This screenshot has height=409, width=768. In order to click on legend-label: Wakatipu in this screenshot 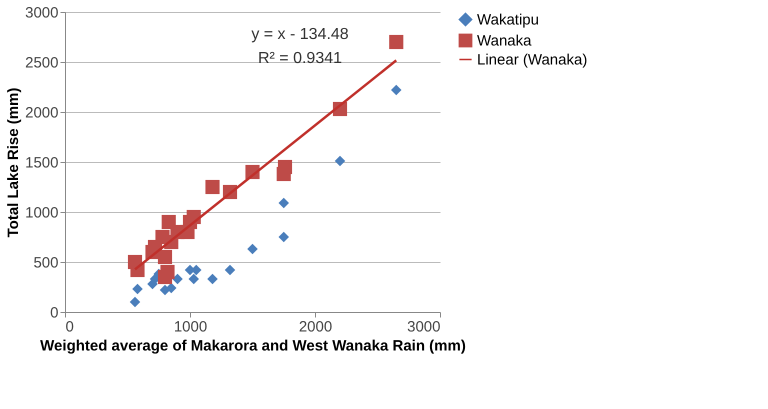, I will do `click(508, 20)`.